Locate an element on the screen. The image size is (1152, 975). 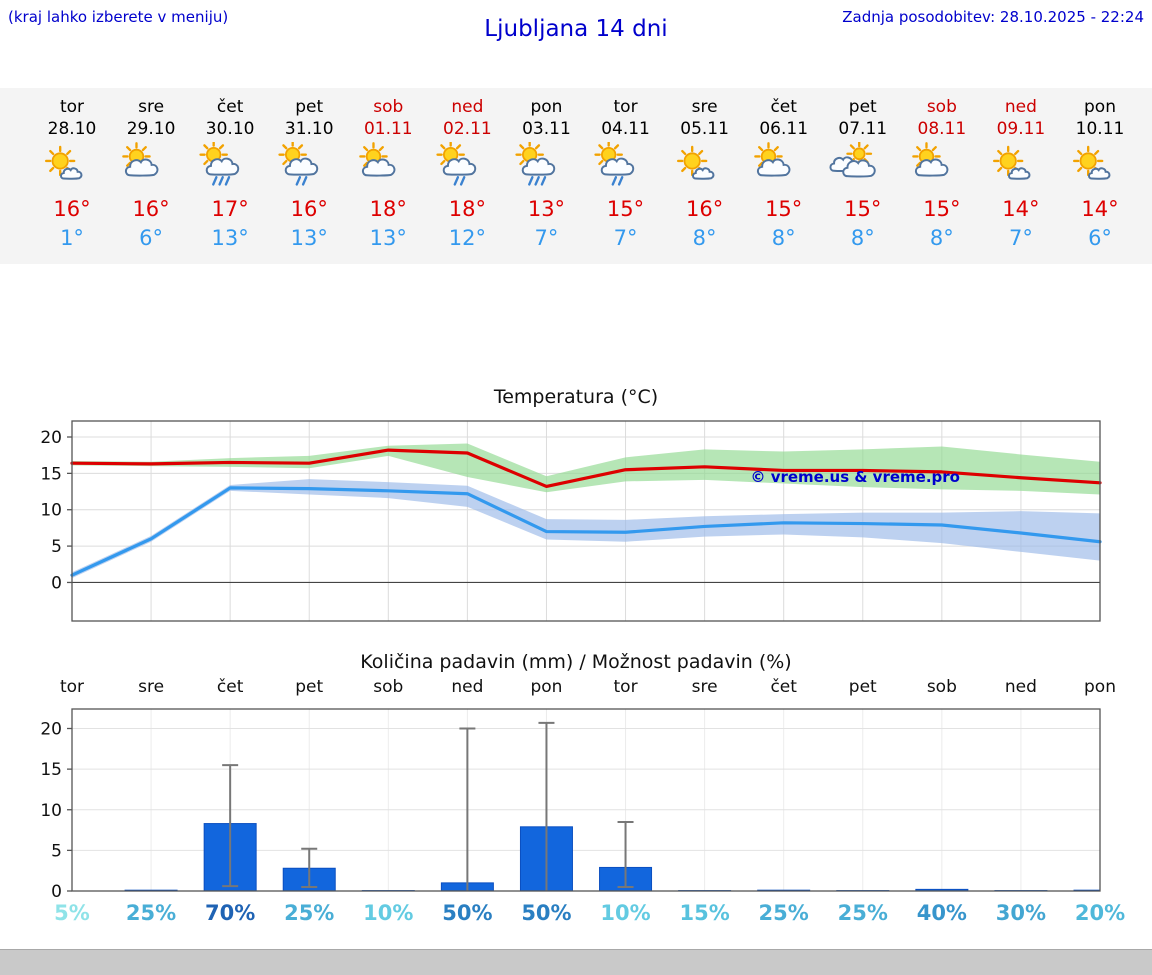
day-name: pet is located at coordinates (862, 107).